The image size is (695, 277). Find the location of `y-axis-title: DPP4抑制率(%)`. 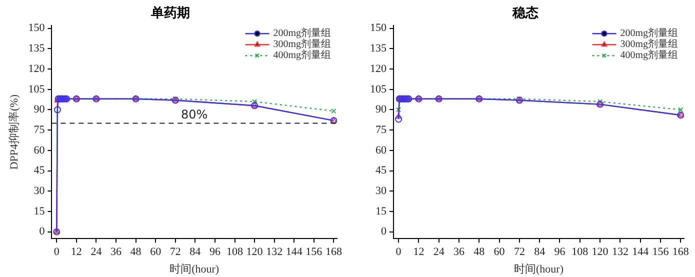

y-axis-title: DPP4抑制率(%) is located at coordinates (13, 132).